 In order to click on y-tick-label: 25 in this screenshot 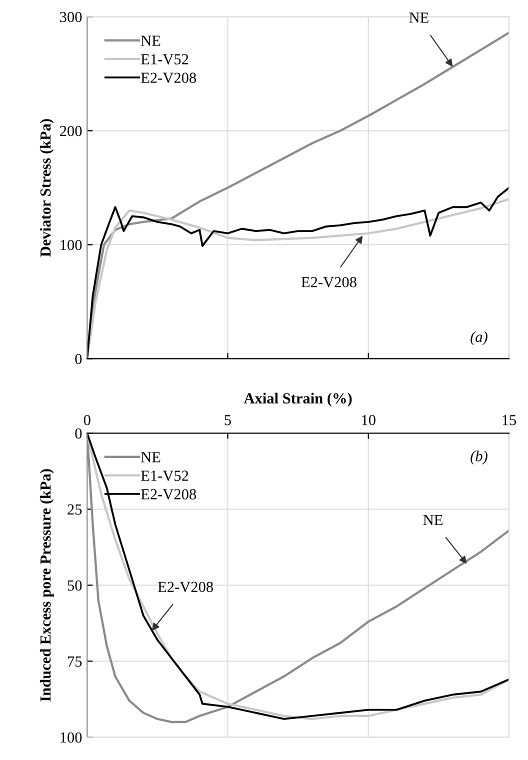, I will do `click(75, 509)`.